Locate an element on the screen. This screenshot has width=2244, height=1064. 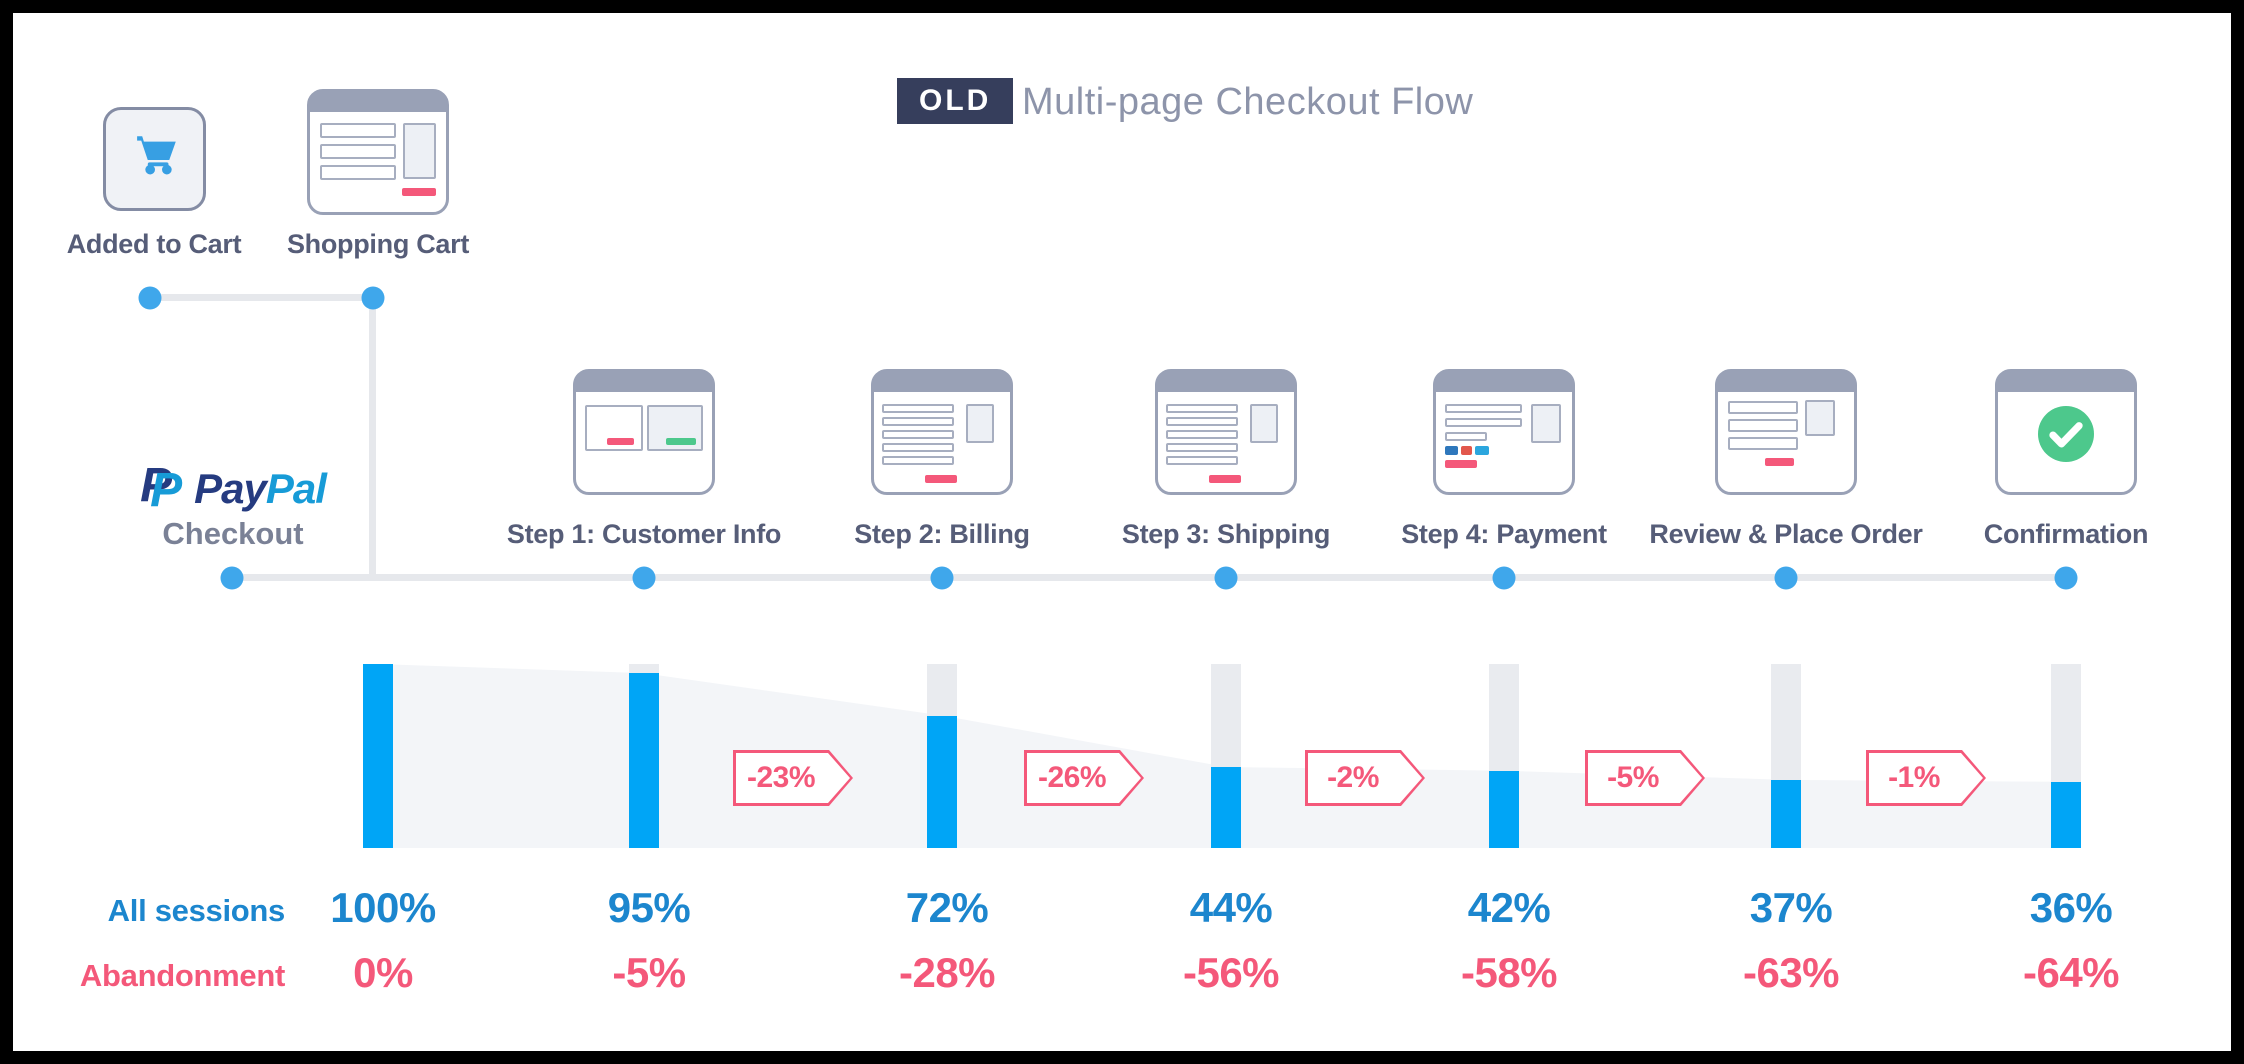
step4-label: Step 4: Payment is located at coordinates (1504, 534).